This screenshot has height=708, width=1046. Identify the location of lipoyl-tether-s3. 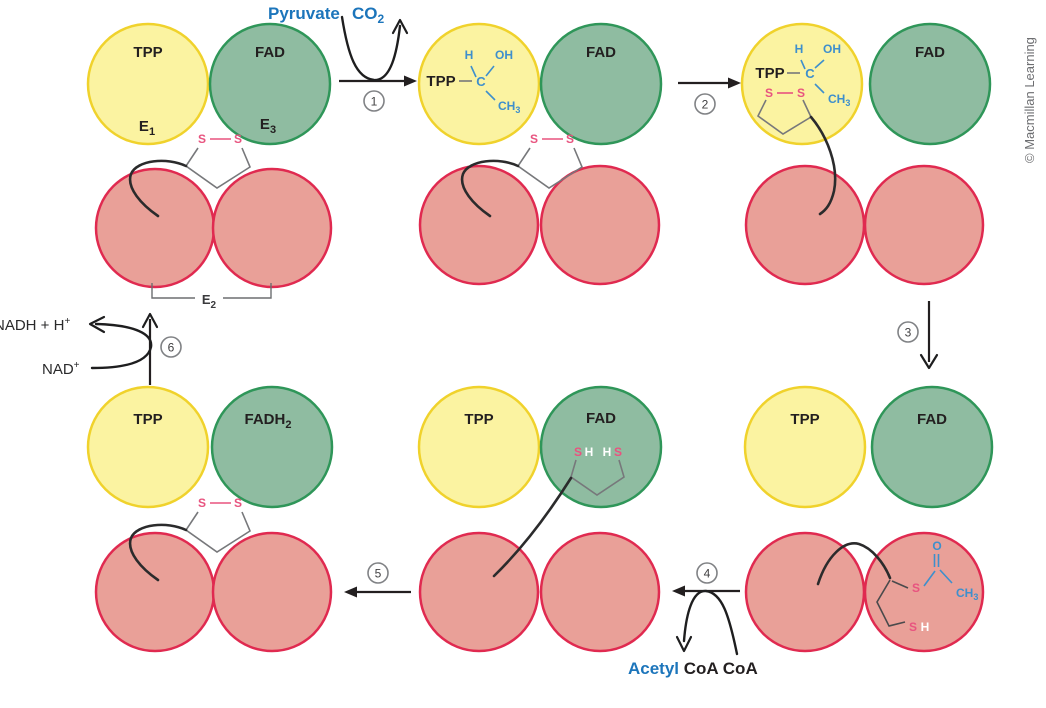
(823, 165).